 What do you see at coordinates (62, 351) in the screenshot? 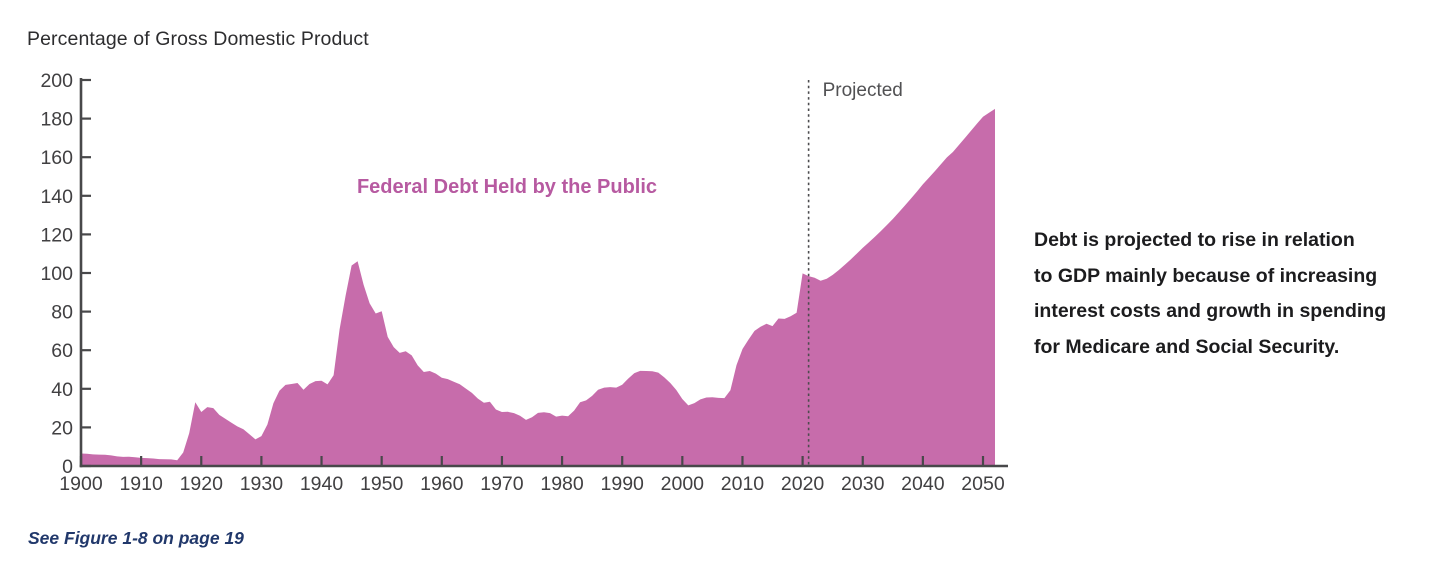
I see `y-tick-label: 60` at bounding box center [62, 351].